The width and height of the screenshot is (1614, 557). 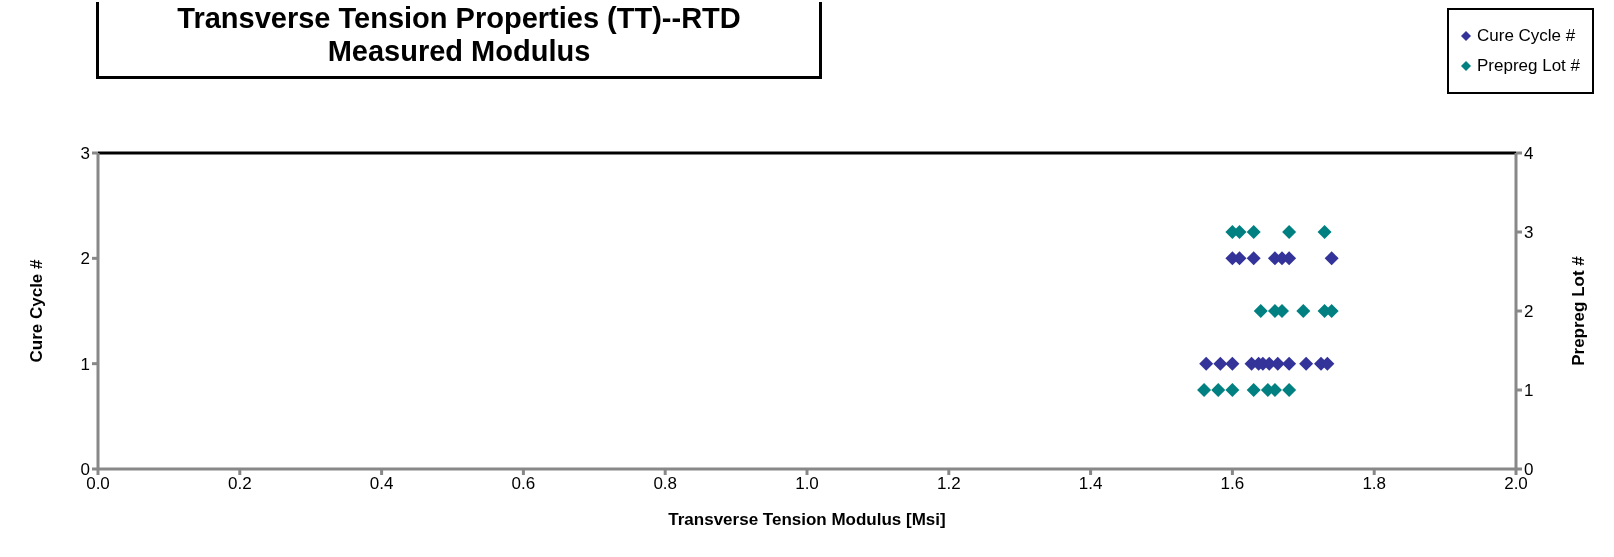 What do you see at coordinates (1090, 484) in the screenshot?
I see `x-tick-label: 1.4` at bounding box center [1090, 484].